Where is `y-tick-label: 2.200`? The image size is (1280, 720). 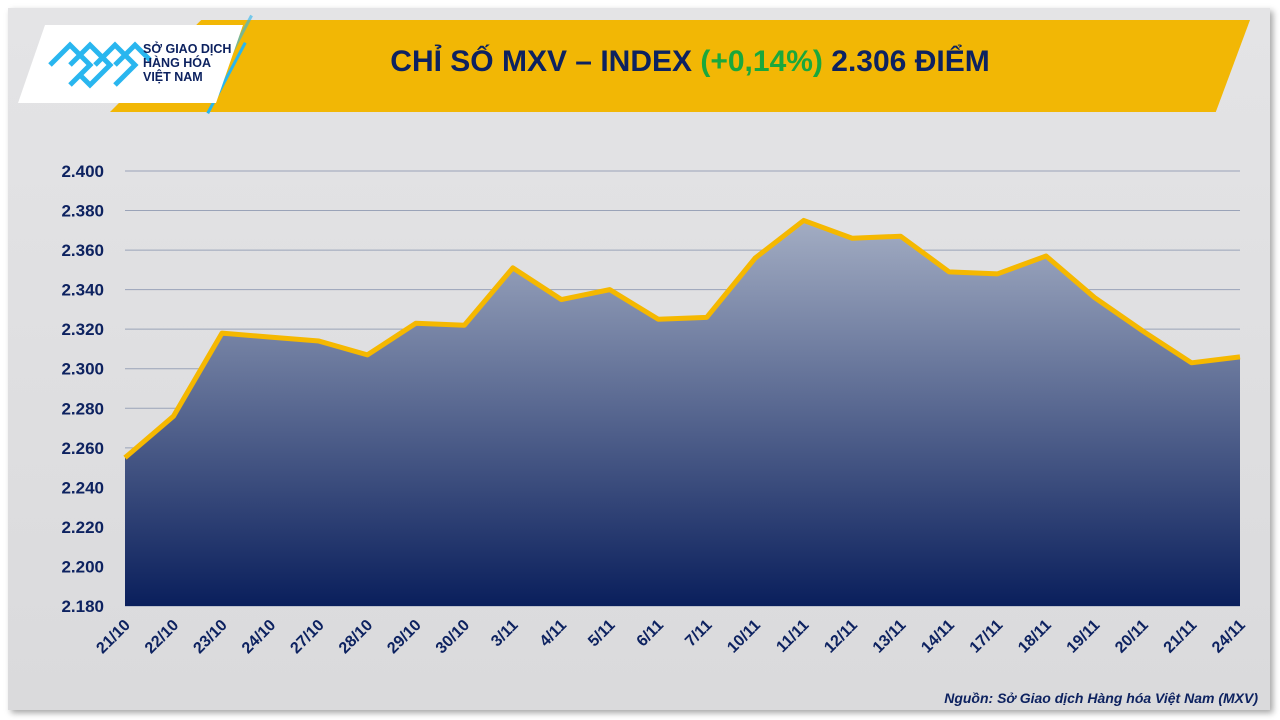
y-tick-label: 2.200 is located at coordinates (82, 566).